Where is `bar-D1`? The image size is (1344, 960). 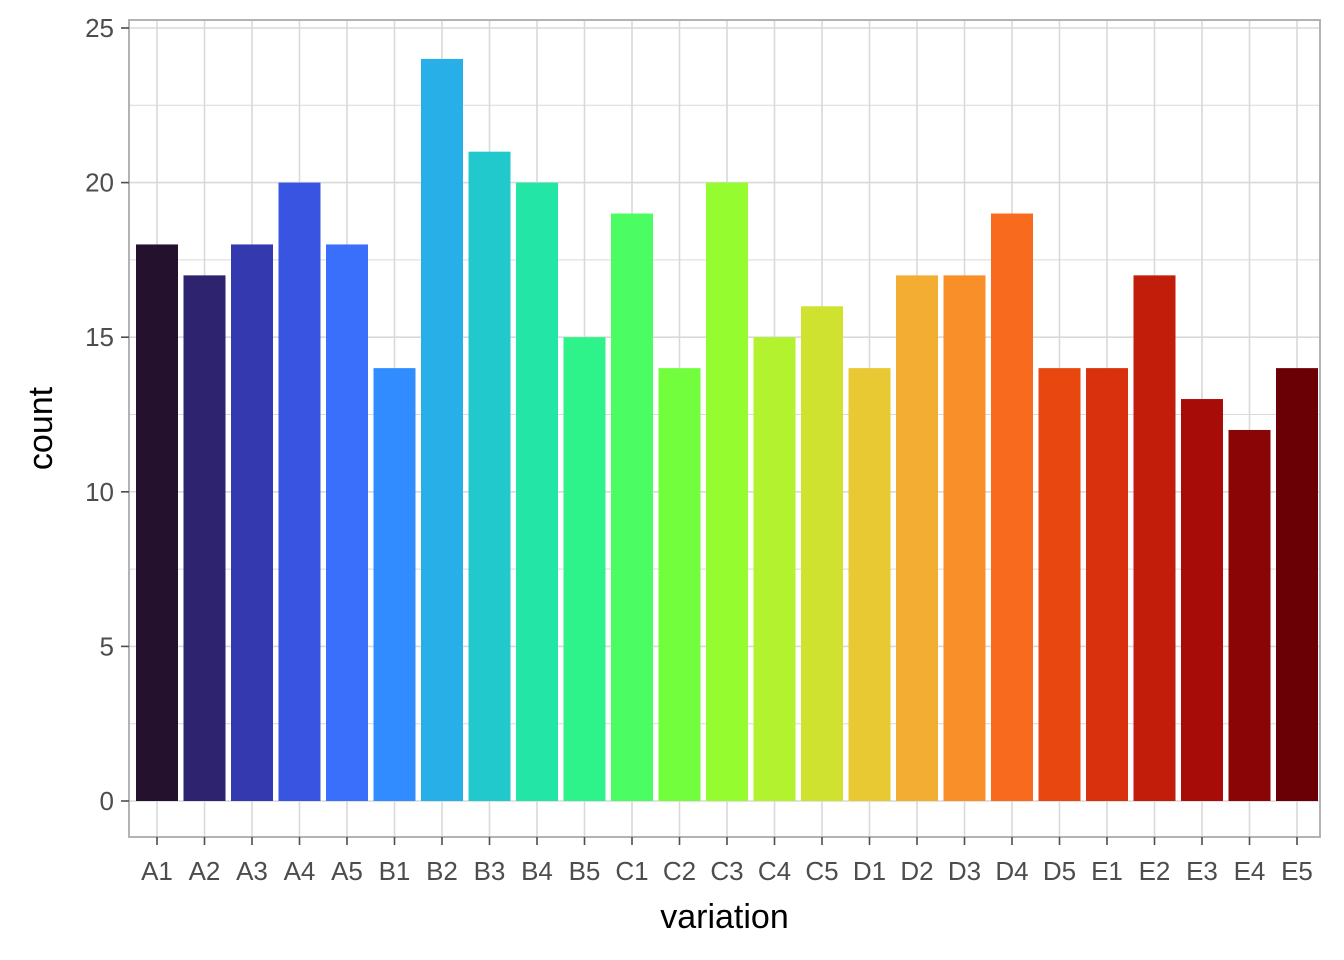
bar-D1 is located at coordinates (869, 584).